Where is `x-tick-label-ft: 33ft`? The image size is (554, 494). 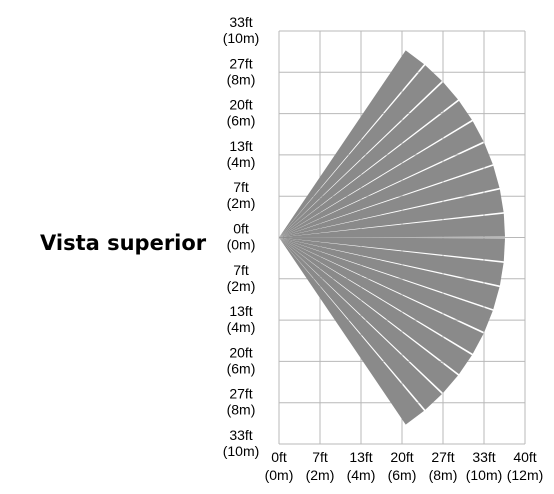 x-tick-label-ft: 33ft is located at coordinates (483, 457).